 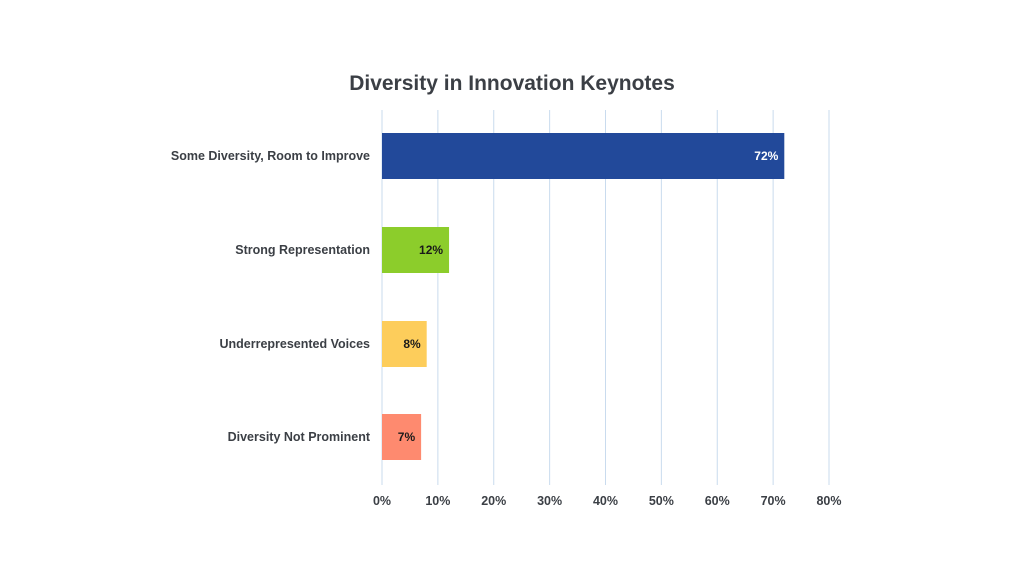 What do you see at coordinates (407, 437) in the screenshot?
I see `data-label: 7%` at bounding box center [407, 437].